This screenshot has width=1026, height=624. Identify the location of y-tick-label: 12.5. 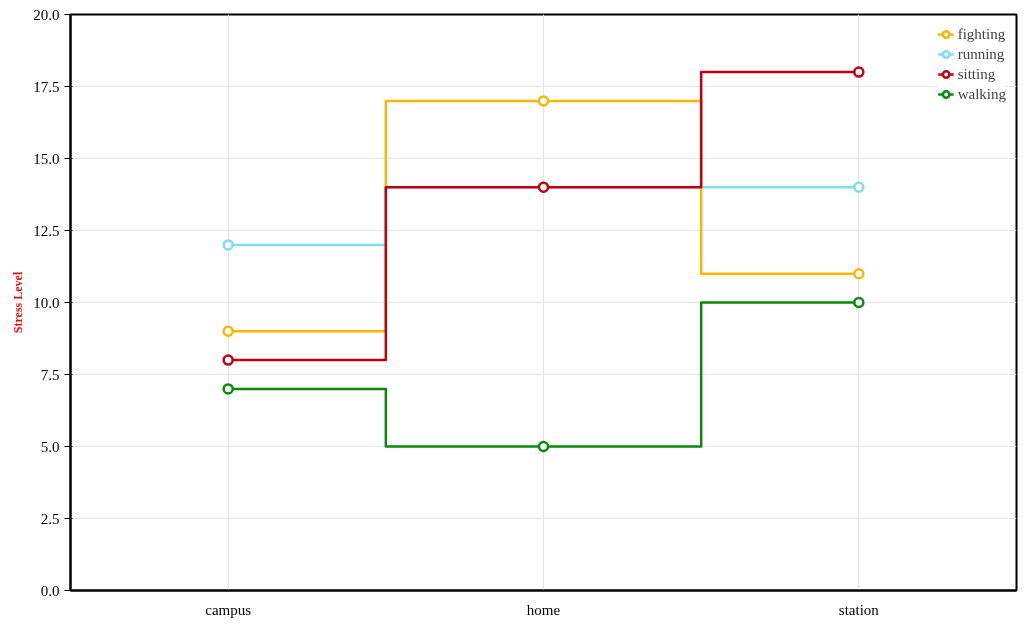
(46, 230).